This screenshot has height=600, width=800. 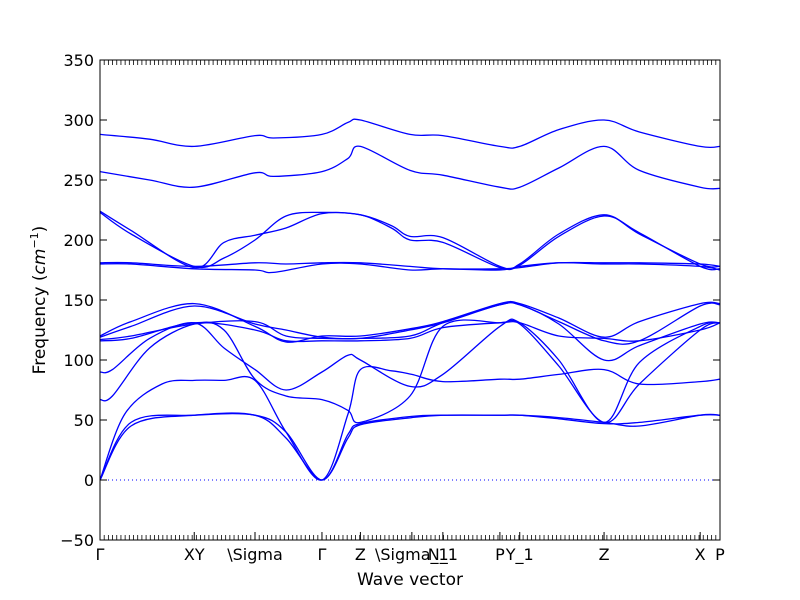 What do you see at coordinates (78, 180) in the screenshot?
I see `y-tick-label: 250` at bounding box center [78, 180].